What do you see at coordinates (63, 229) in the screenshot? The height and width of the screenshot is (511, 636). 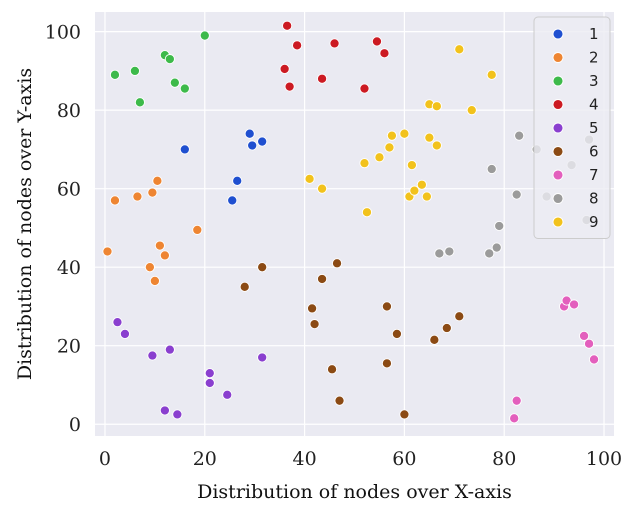 I see `y-tick-labels: 0 20 40 60 80 100` at bounding box center [63, 229].